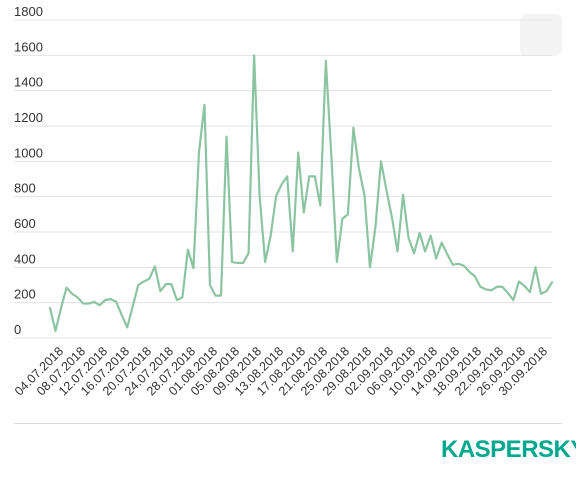 The image size is (576, 485). Describe the element at coordinates (28, 11) in the screenshot. I see `y-tick-label: 1800` at that location.